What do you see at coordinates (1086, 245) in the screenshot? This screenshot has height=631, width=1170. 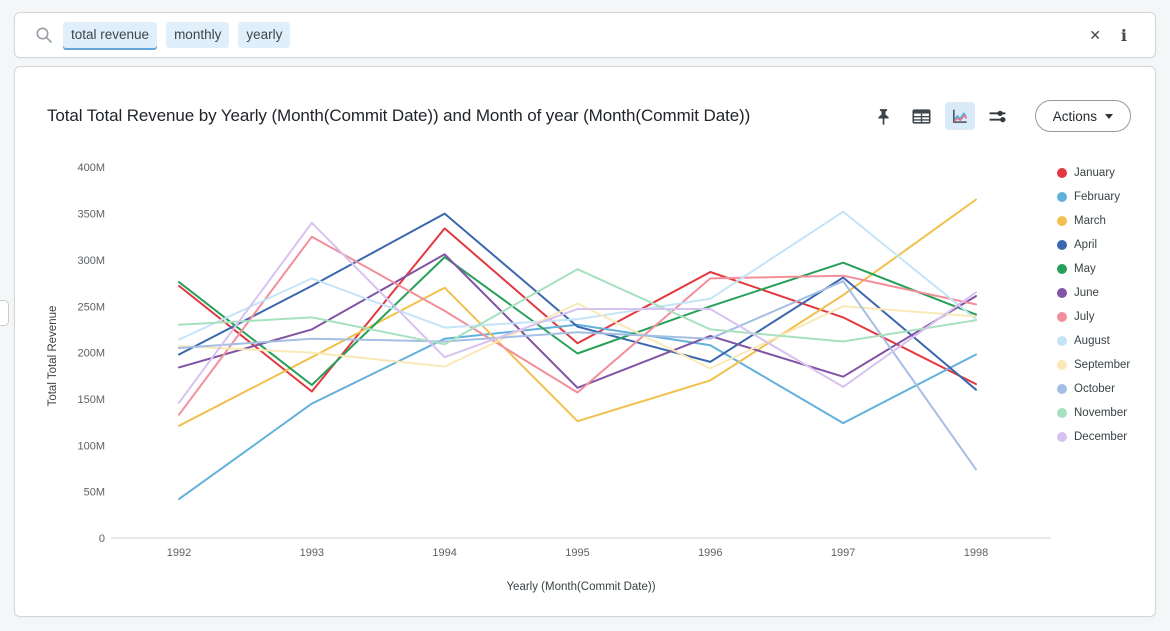 I see `legend-label: April` at bounding box center [1086, 245].